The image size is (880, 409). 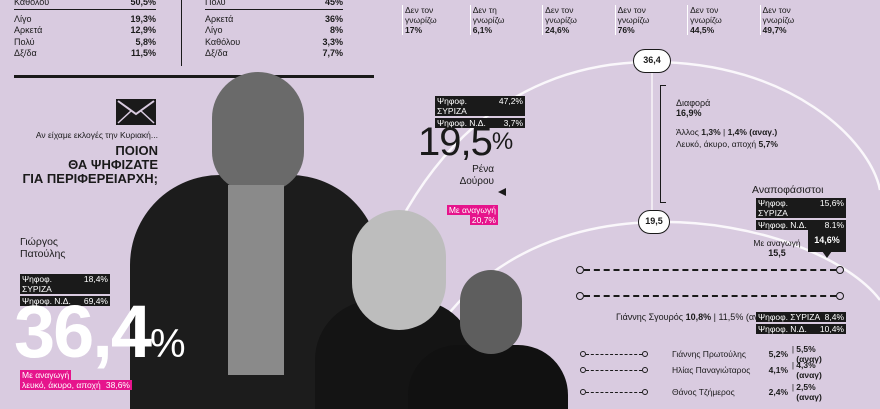 What do you see at coordinates (194, 76) in the screenshot?
I see `table-bottom-rule` at bounding box center [194, 76].